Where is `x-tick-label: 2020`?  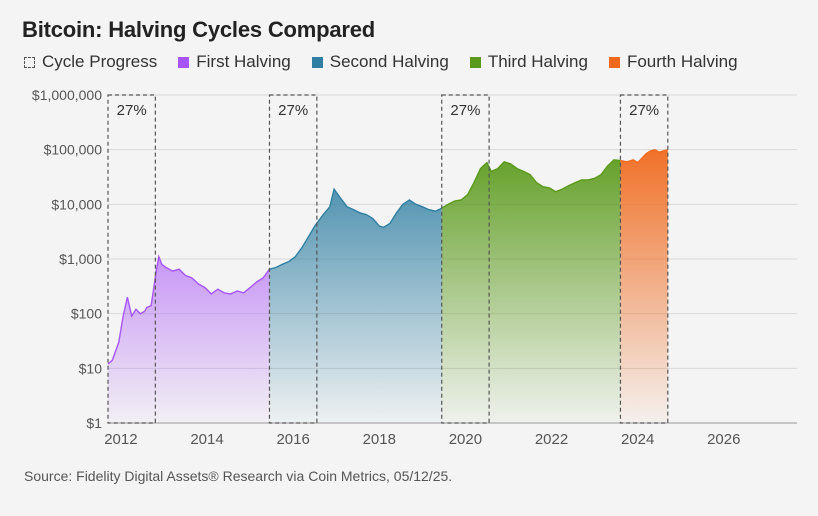
x-tick-label: 2020 is located at coordinates (465, 439).